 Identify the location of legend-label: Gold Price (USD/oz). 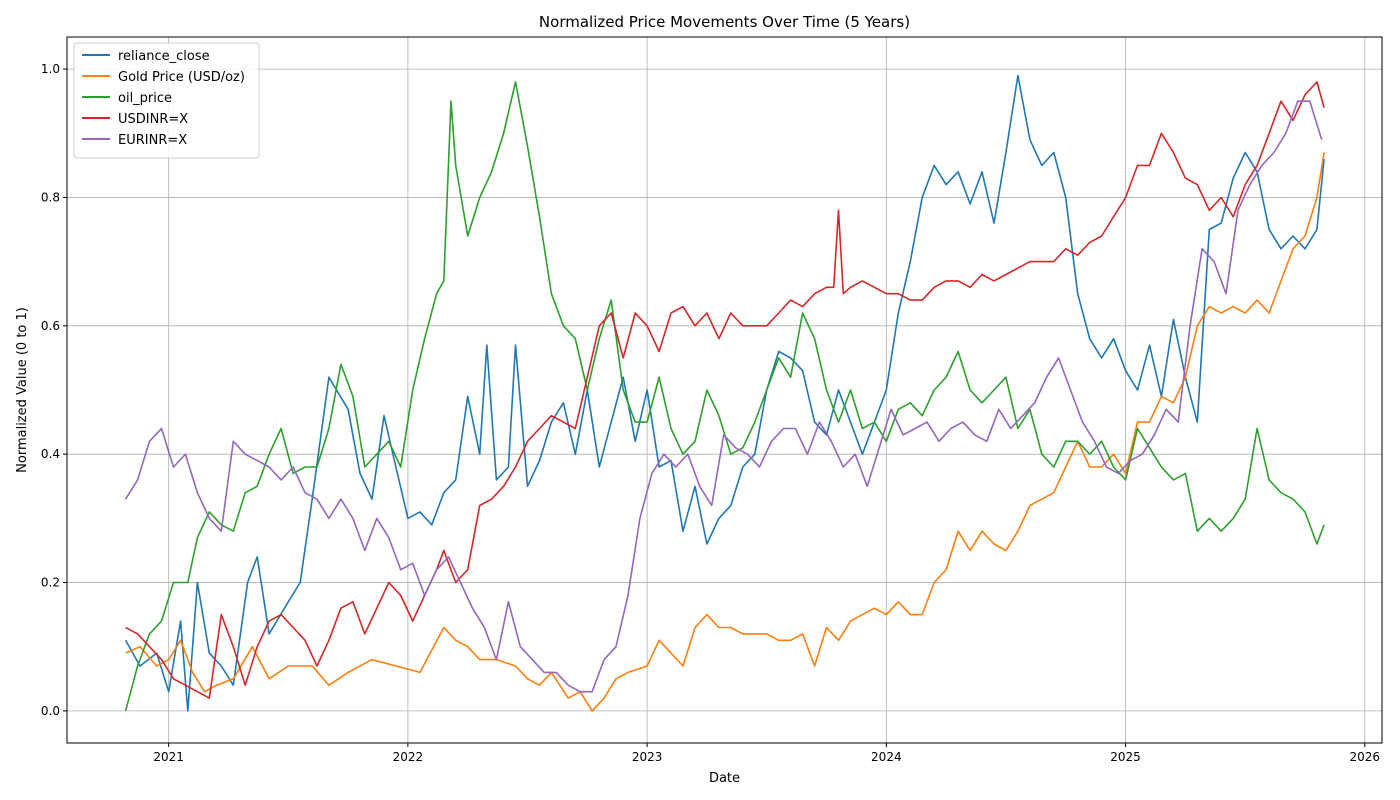
(181, 77).